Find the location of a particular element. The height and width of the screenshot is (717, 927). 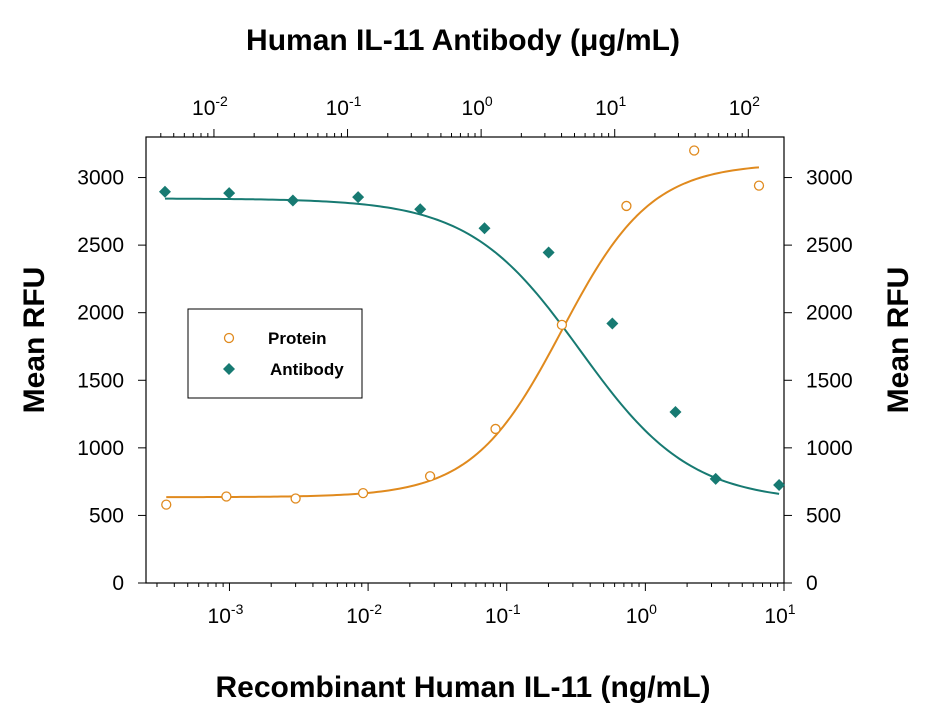

y-axis-label-left: Mean RFU is located at coordinates (34, 340).